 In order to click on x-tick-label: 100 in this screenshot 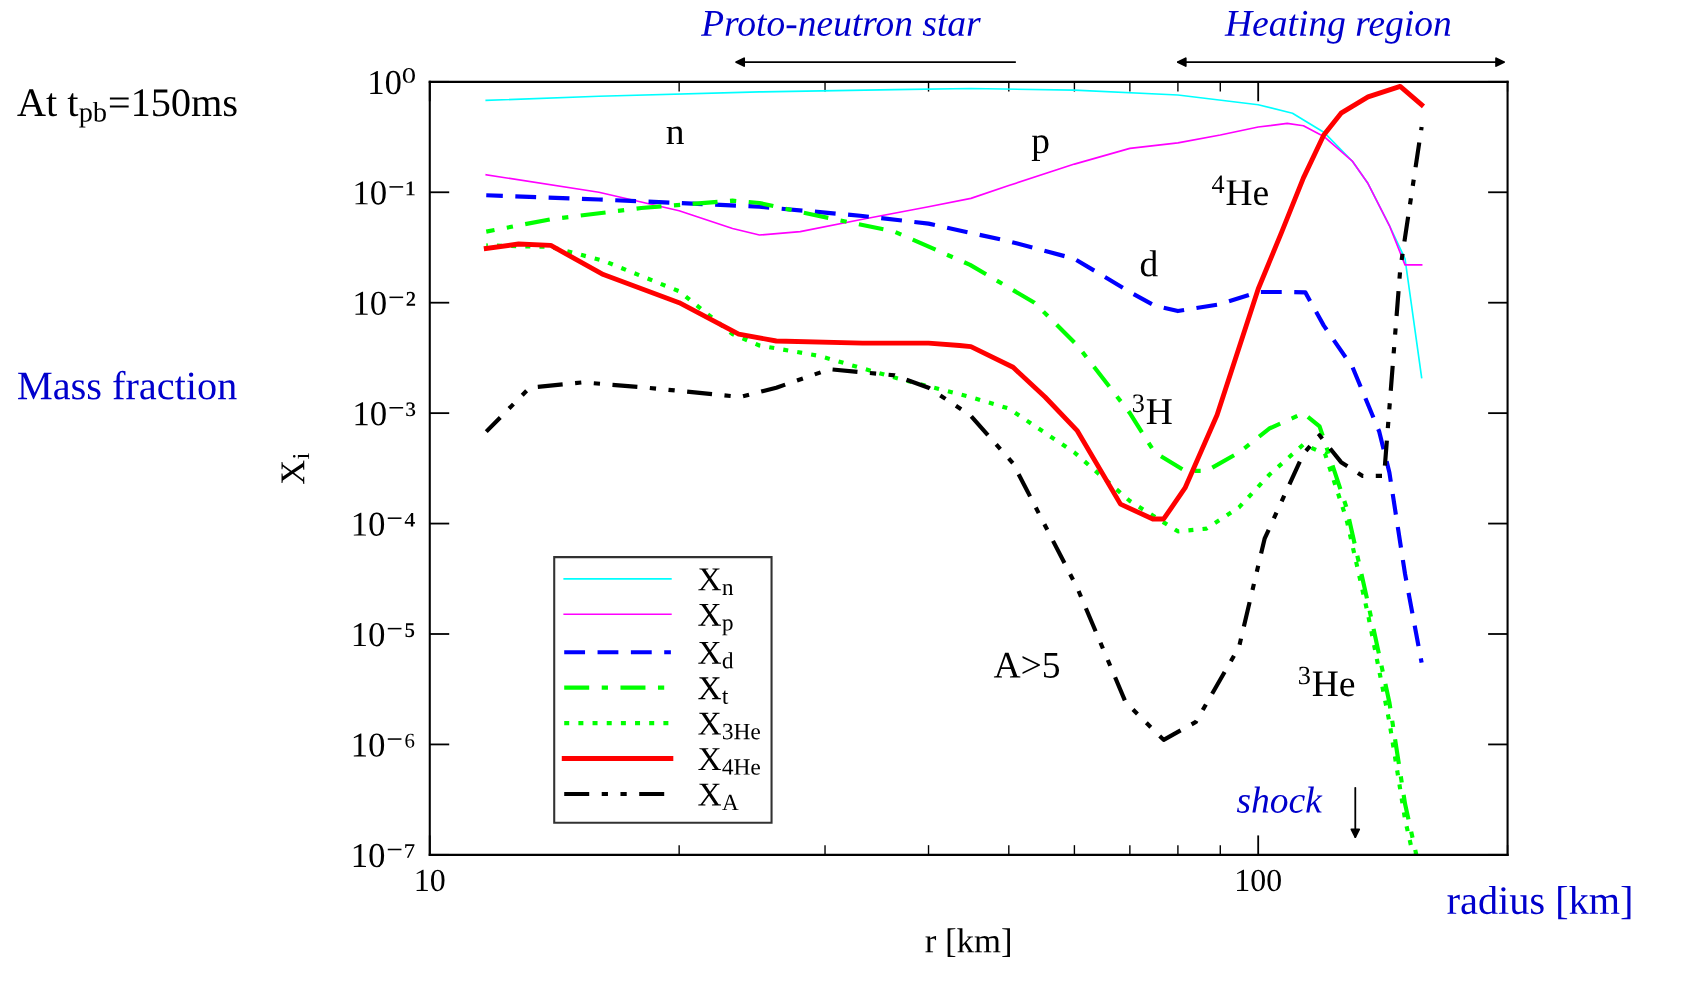, I will do `click(1259, 880)`.